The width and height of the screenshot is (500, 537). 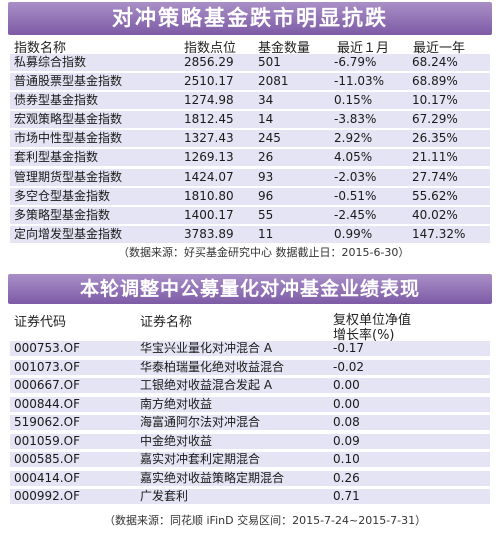 I want to click on cell-nav-growth: 0.71, so click(x=346, y=496).